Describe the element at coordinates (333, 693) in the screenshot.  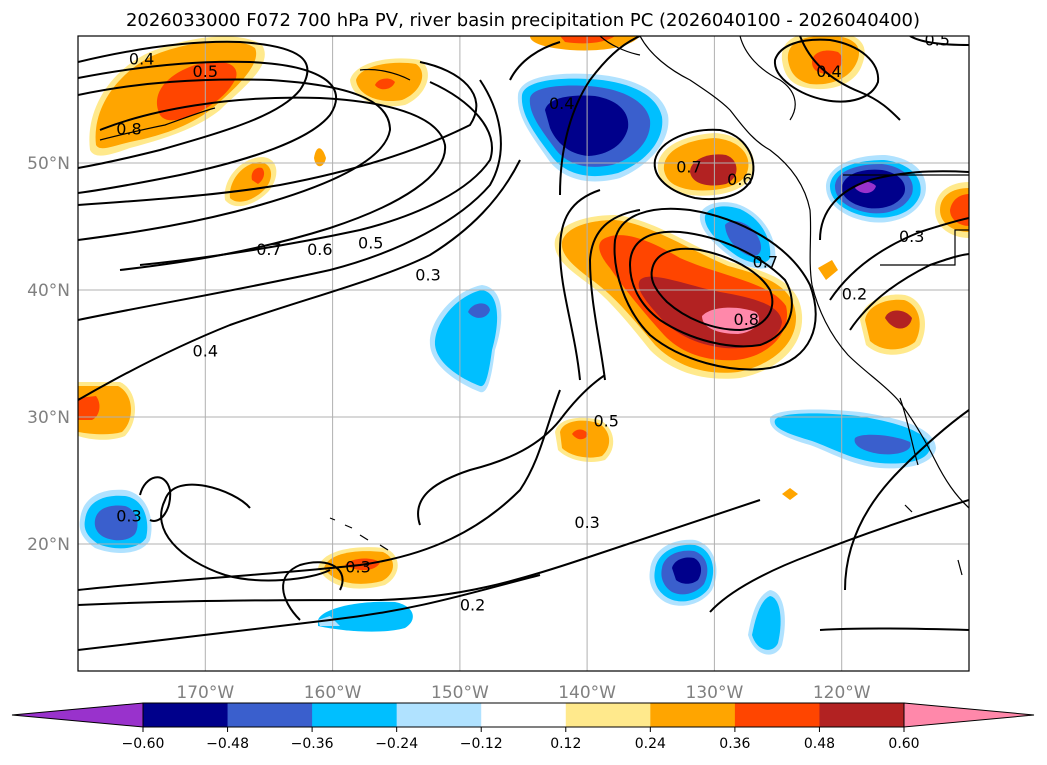
I see `lon-tick-label: 160°W` at that location.